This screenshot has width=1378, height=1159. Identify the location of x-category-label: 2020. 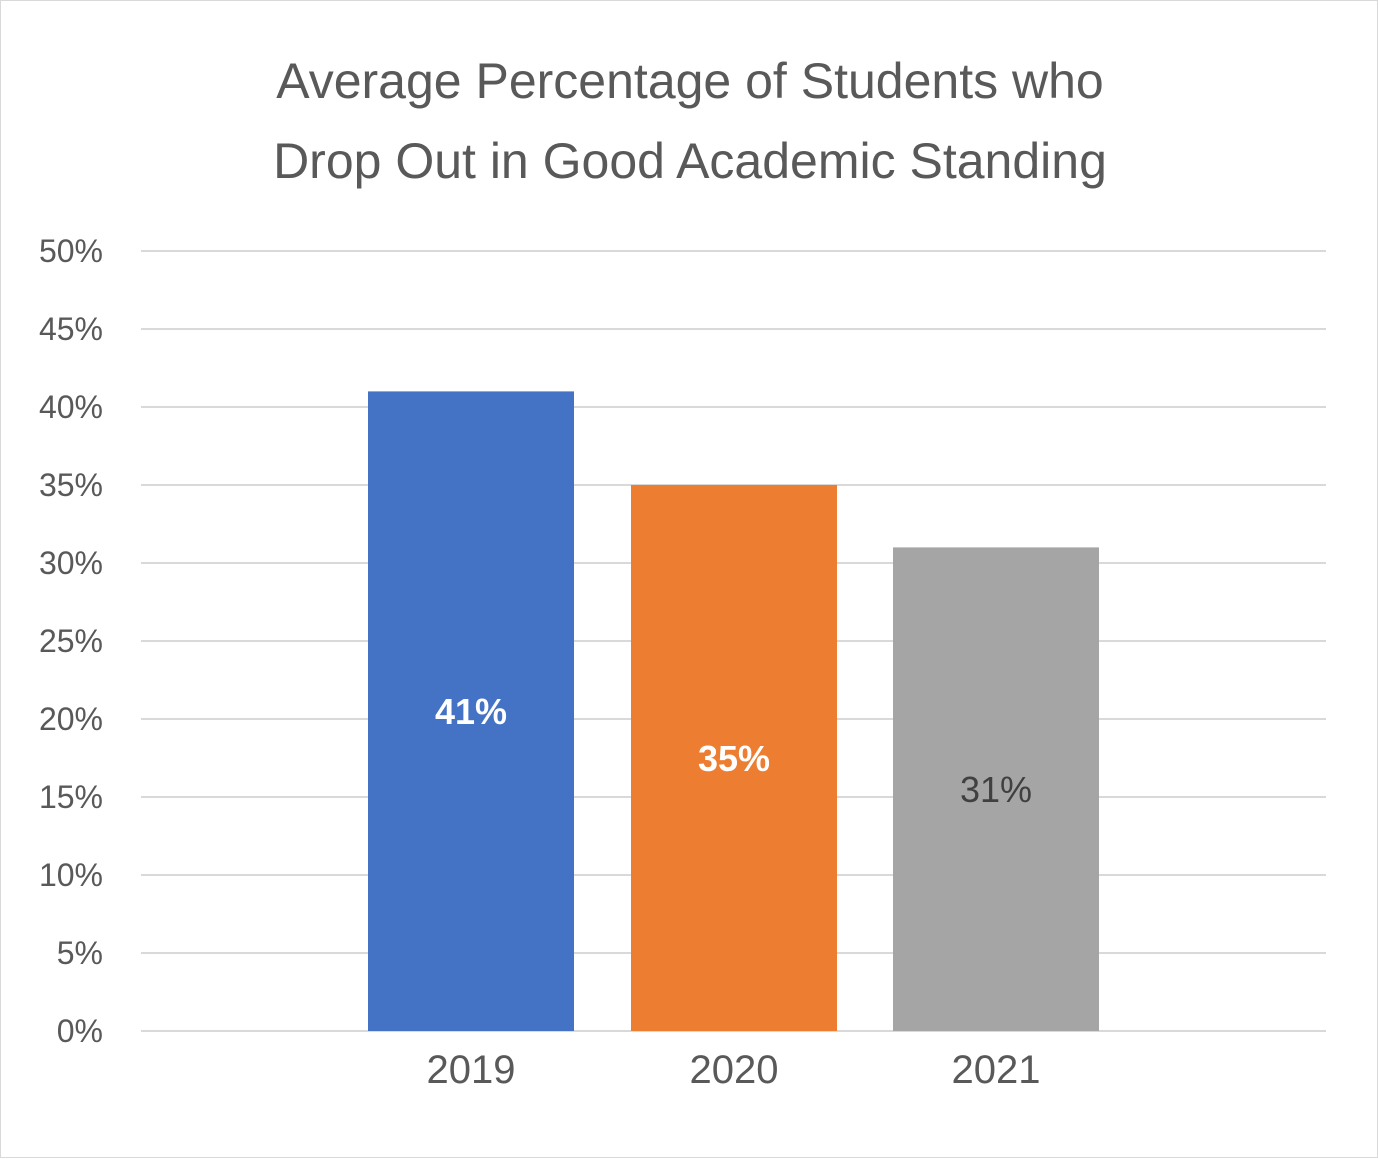
(734, 1070).